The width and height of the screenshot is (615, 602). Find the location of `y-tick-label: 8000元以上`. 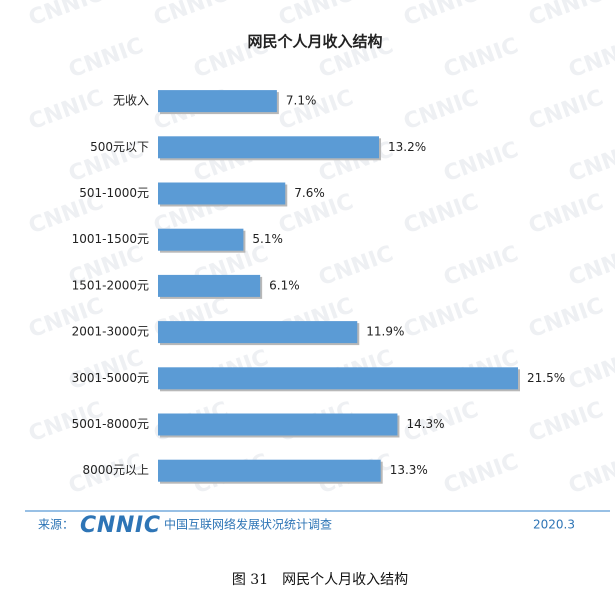

y-tick-label: 8000元以上 is located at coordinates (115, 470).